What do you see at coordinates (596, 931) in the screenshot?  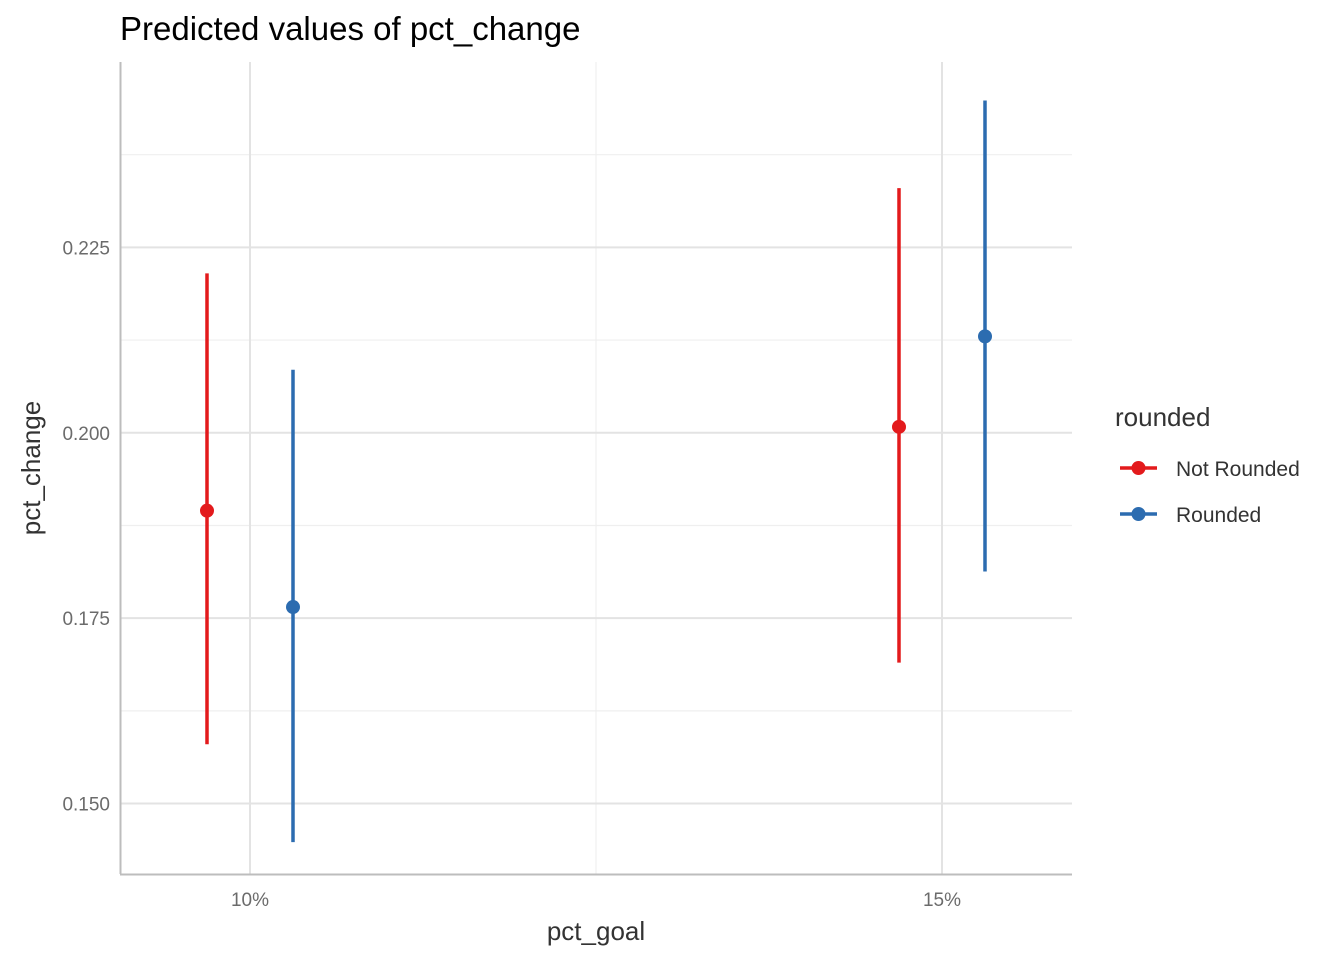 I see `x-axis-title: pct_goal` at bounding box center [596, 931].